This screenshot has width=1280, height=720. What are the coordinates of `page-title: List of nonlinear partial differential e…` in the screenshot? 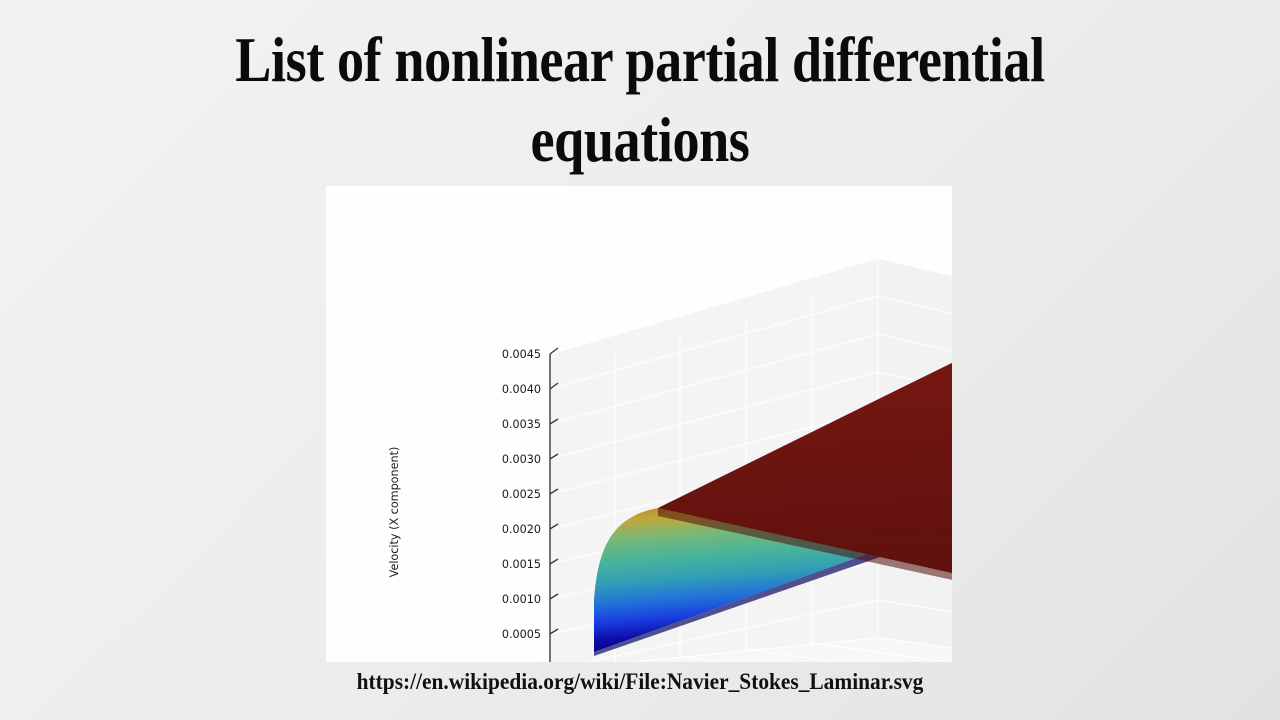 It's located at (640, 100).